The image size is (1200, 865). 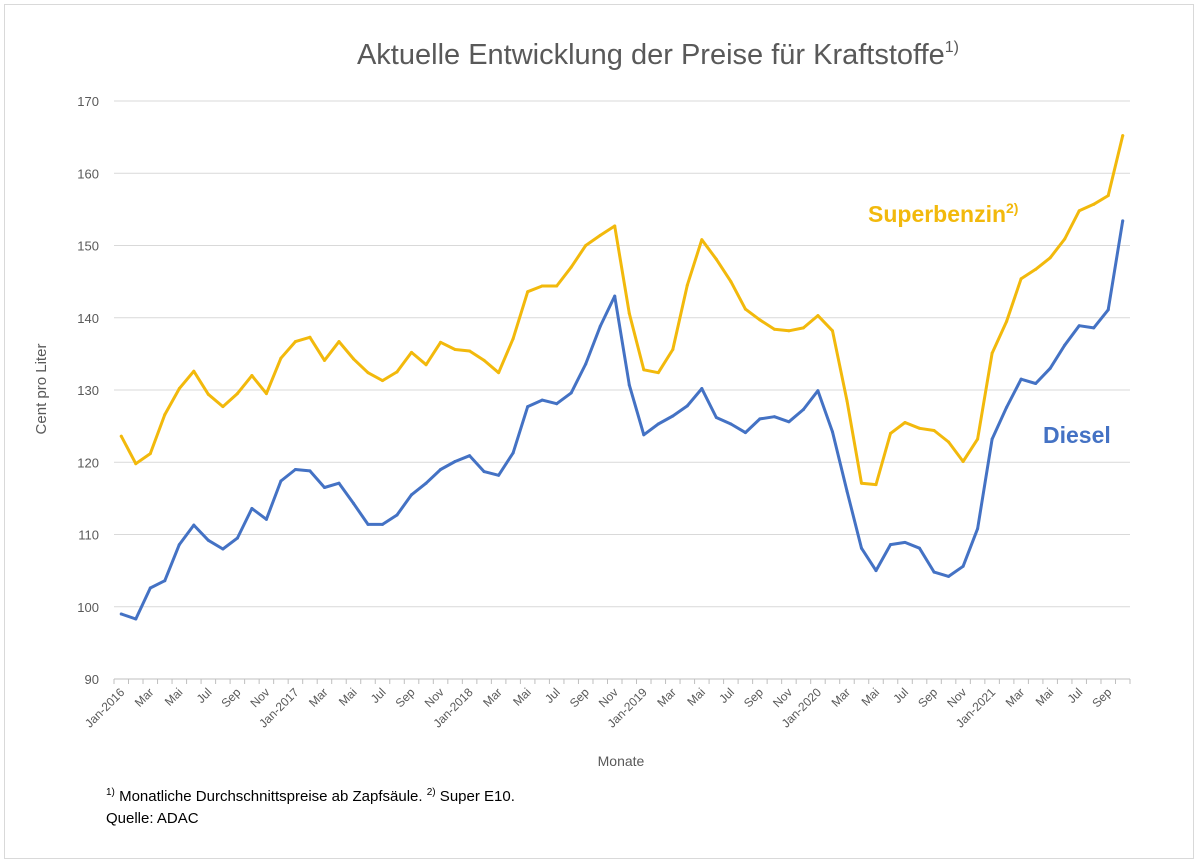 What do you see at coordinates (952, 47) in the screenshot?
I see `chart-title-superscript: 1)` at bounding box center [952, 47].